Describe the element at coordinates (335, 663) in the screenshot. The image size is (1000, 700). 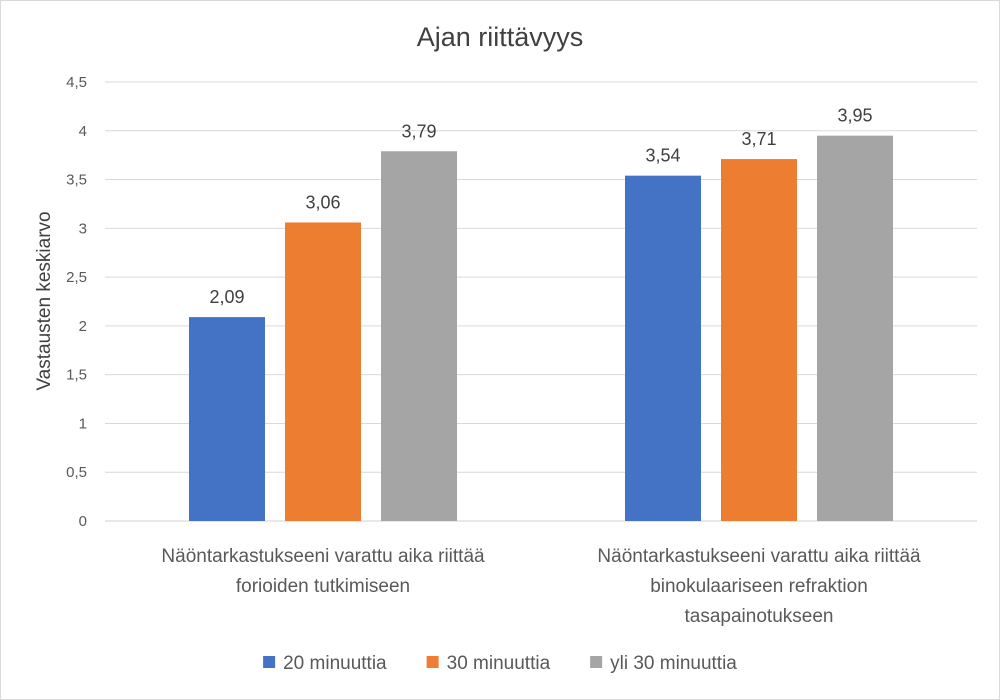
I see `legend-label: 20 minuuttia` at that location.